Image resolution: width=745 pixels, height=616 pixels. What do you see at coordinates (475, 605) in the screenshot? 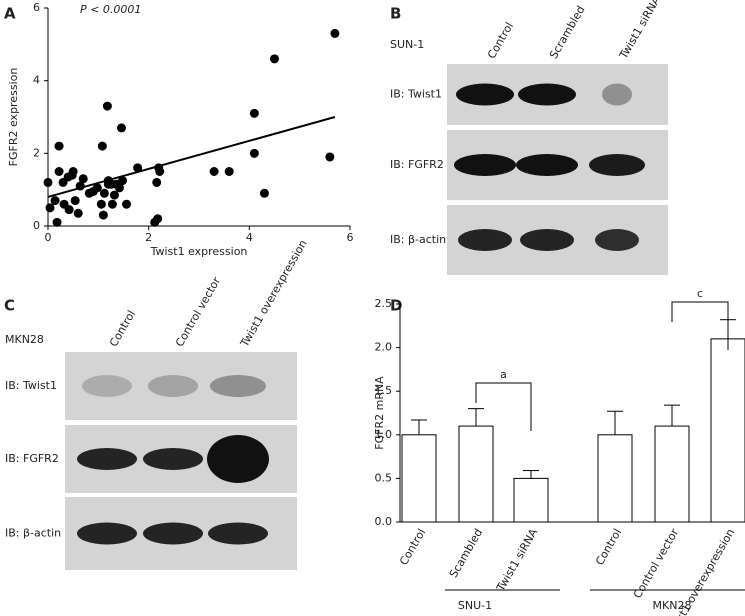
I see `group-label: SNU-1` at bounding box center [475, 605].